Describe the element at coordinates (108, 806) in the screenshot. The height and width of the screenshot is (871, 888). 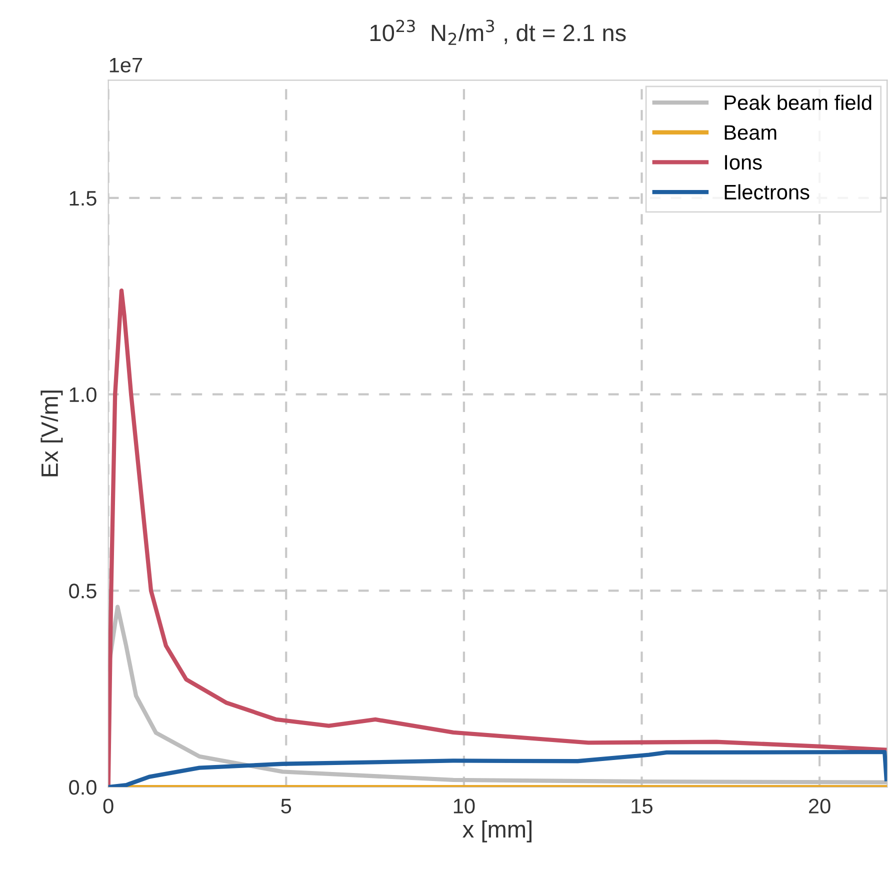
I see `x-tick-label: 0` at that location.